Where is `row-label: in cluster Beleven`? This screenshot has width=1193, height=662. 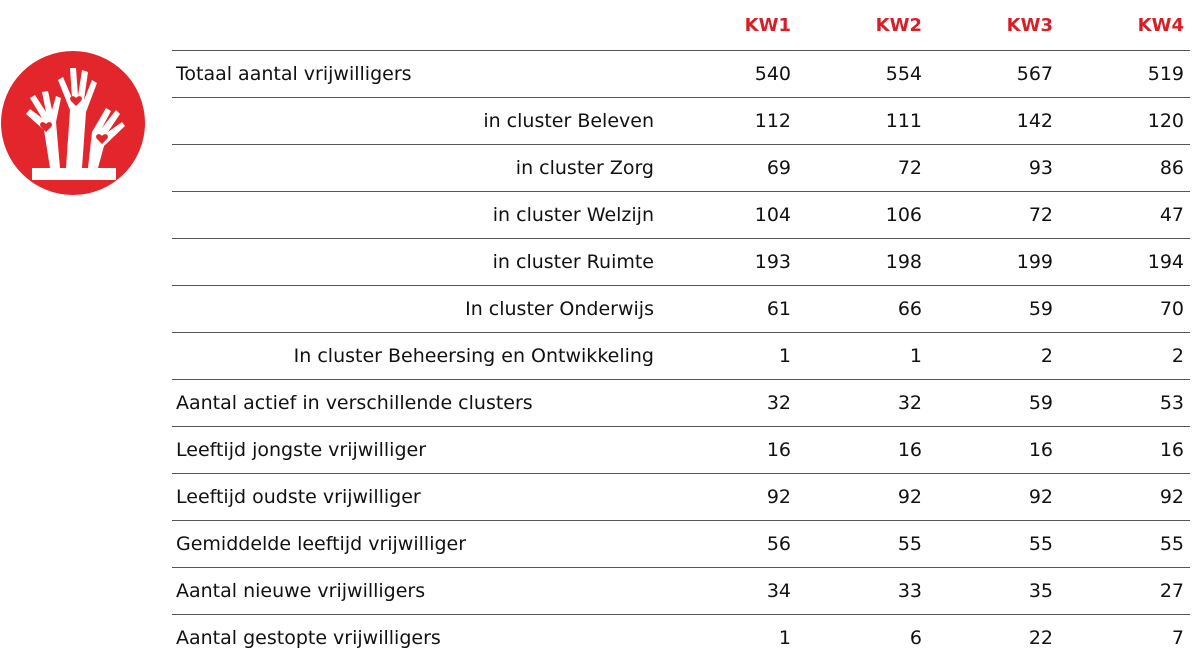
row-label: in cluster Beleven is located at coordinates (419, 121).